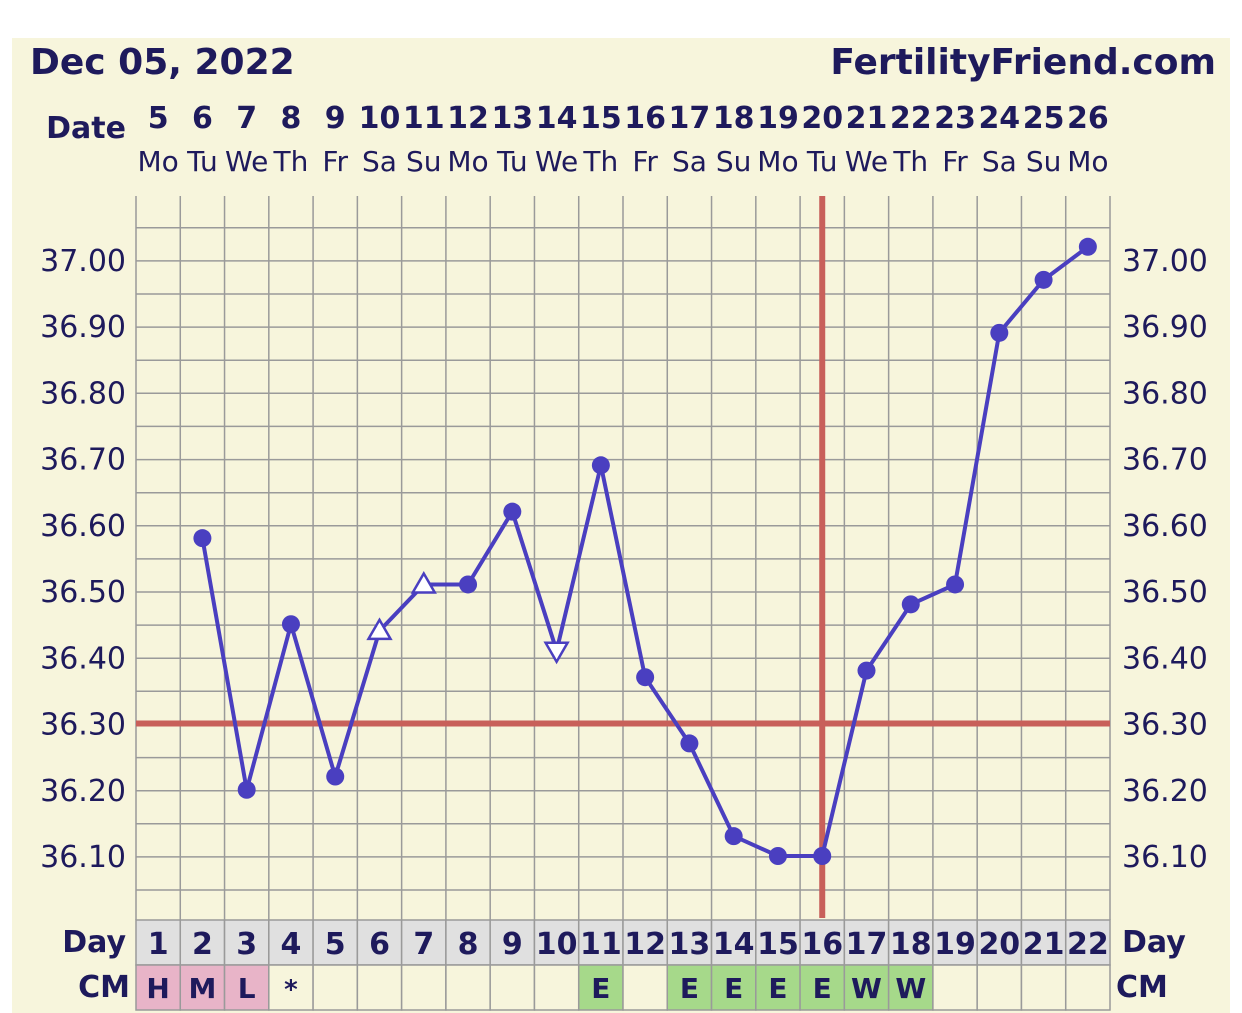  What do you see at coordinates (83, 658) in the screenshot?
I see `y-tick-label-left: 36.40` at bounding box center [83, 658].